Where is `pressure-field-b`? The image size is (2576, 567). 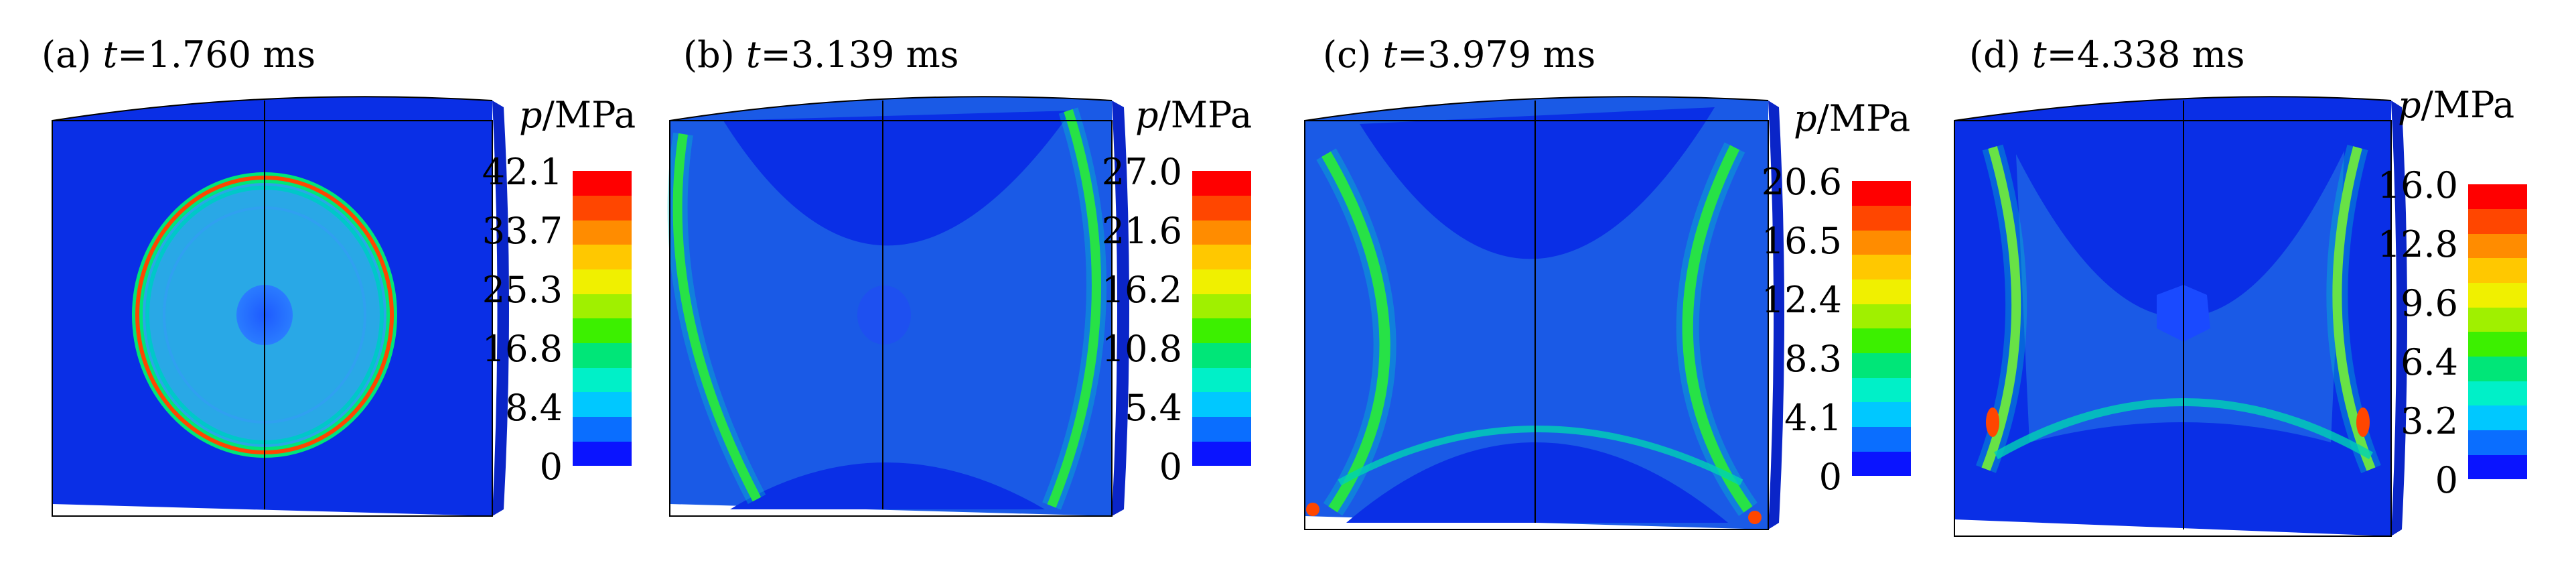
pressure-field-b is located at coordinates (898, 306).